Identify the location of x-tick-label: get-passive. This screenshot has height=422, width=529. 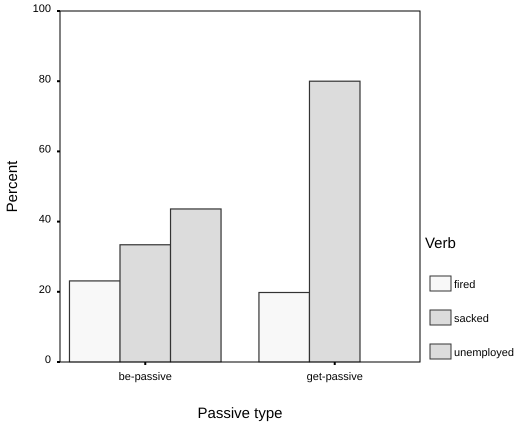
(334, 377).